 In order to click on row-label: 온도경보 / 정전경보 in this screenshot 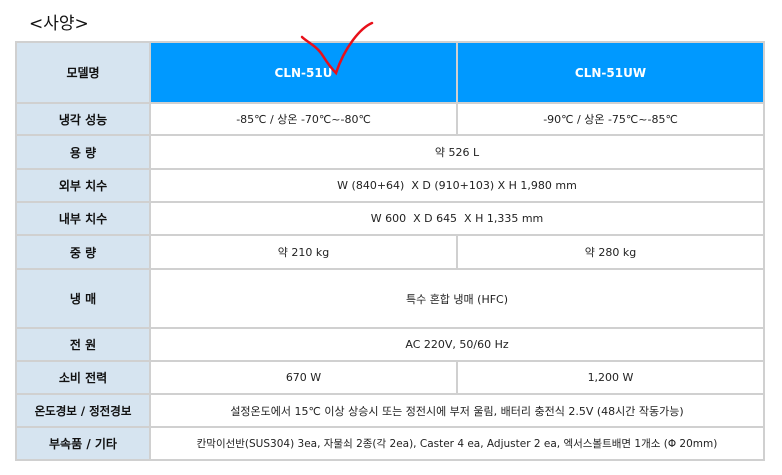, I will do `click(83, 410)`.